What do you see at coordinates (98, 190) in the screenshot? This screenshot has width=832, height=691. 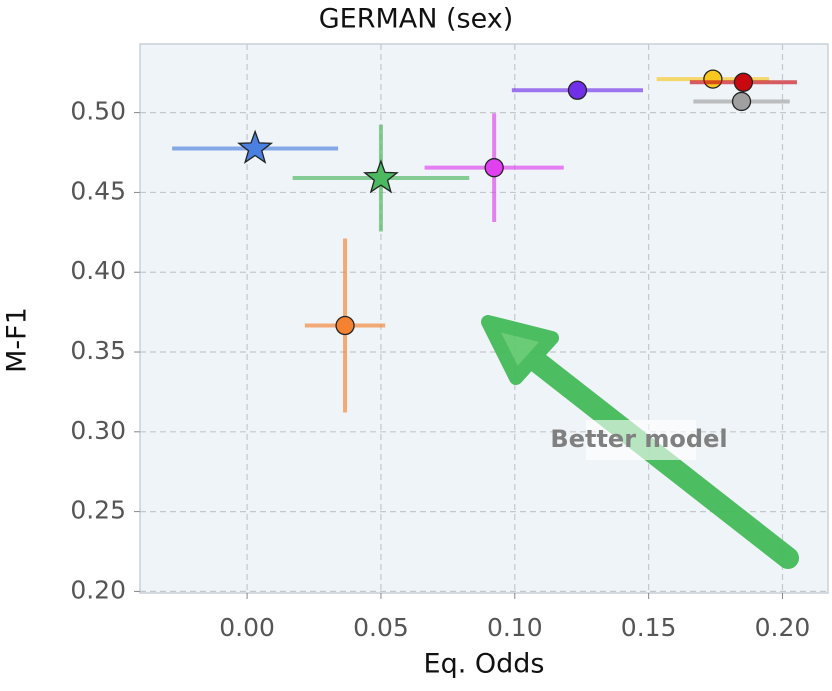 I see `y-tick-label: 0.45` at bounding box center [98, 190].